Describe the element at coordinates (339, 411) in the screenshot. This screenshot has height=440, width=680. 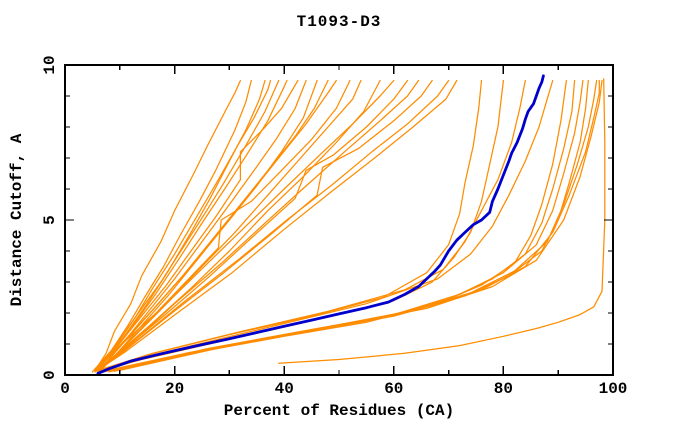
I see `x-axis-label: Percent of Residues (CA)` at that location.